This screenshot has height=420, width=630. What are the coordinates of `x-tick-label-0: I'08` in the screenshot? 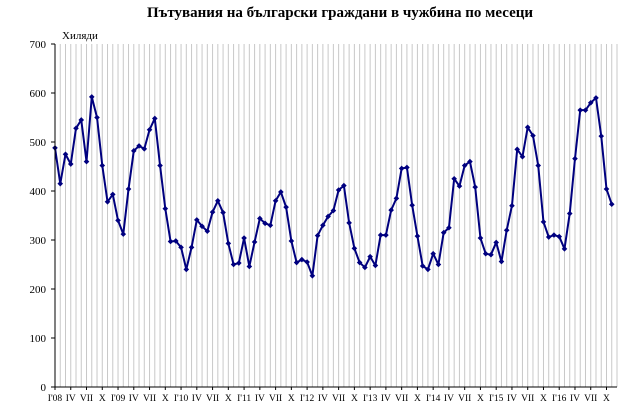 It's located at (55, 399).